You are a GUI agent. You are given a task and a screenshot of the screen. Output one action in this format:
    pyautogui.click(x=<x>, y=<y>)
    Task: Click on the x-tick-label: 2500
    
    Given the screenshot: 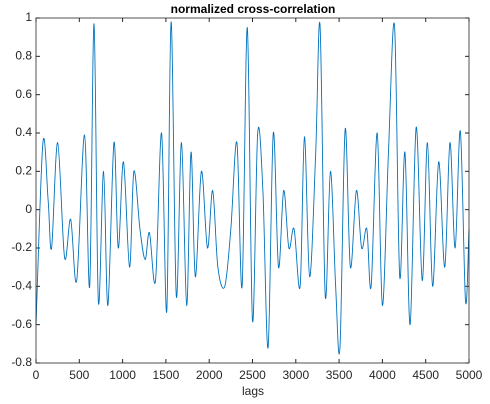 What is the action you would take?
    pyautogui.click(x=252, y=375)
    